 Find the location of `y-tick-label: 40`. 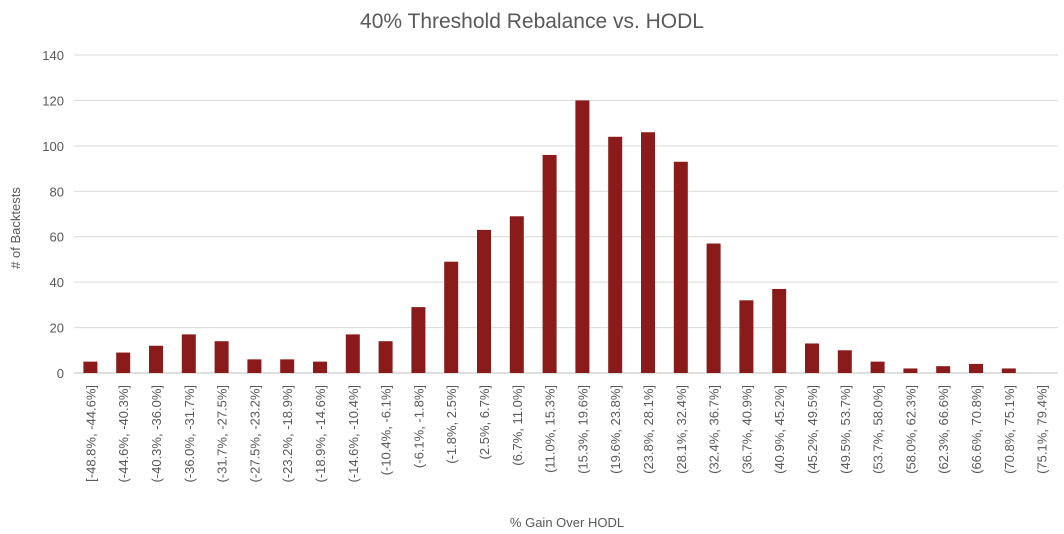

y-tick-label: 40 is located at coordinates (57, 282).